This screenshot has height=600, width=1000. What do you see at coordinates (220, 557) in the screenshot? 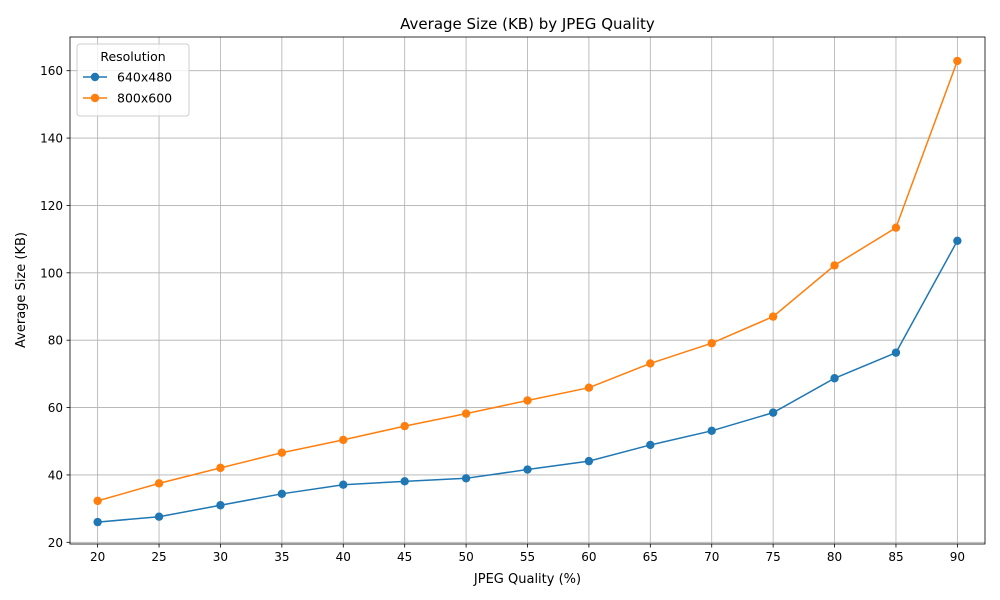
I see `x-tick-label: 30` at bounding box center [220, 557].